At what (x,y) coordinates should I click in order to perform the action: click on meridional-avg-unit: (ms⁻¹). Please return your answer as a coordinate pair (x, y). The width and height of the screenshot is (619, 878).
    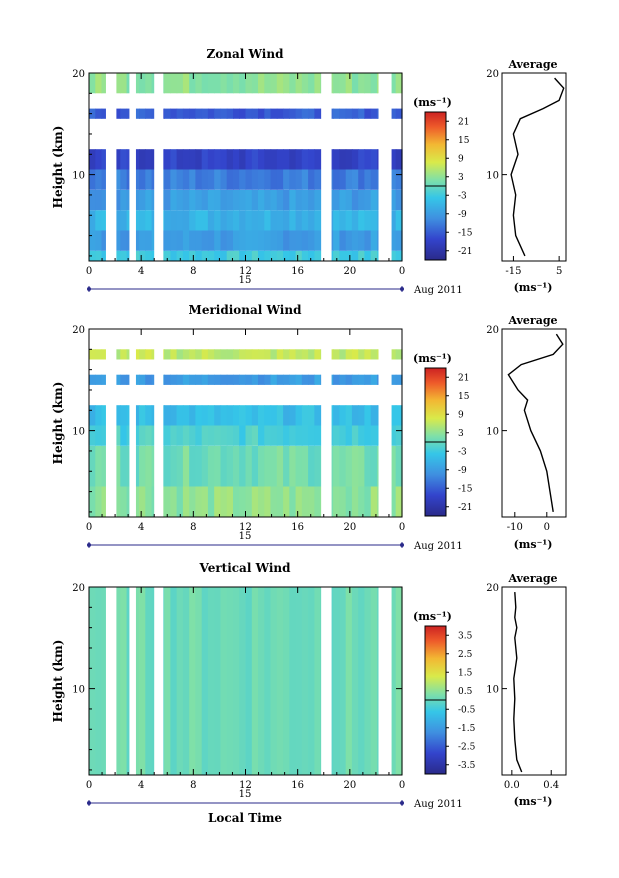
    Looking at the image, I should click on (533, 544).